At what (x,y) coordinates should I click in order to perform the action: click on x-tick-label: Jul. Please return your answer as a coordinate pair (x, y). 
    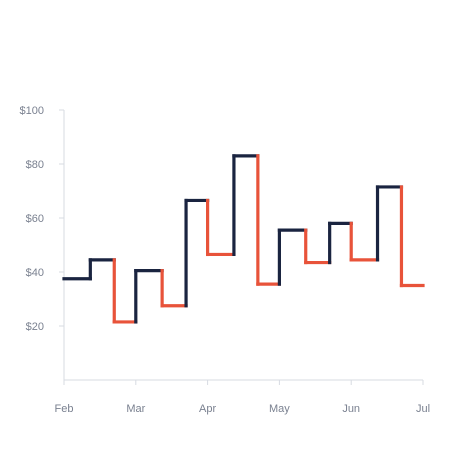
    Looking at the image, I should click on (423, 409).